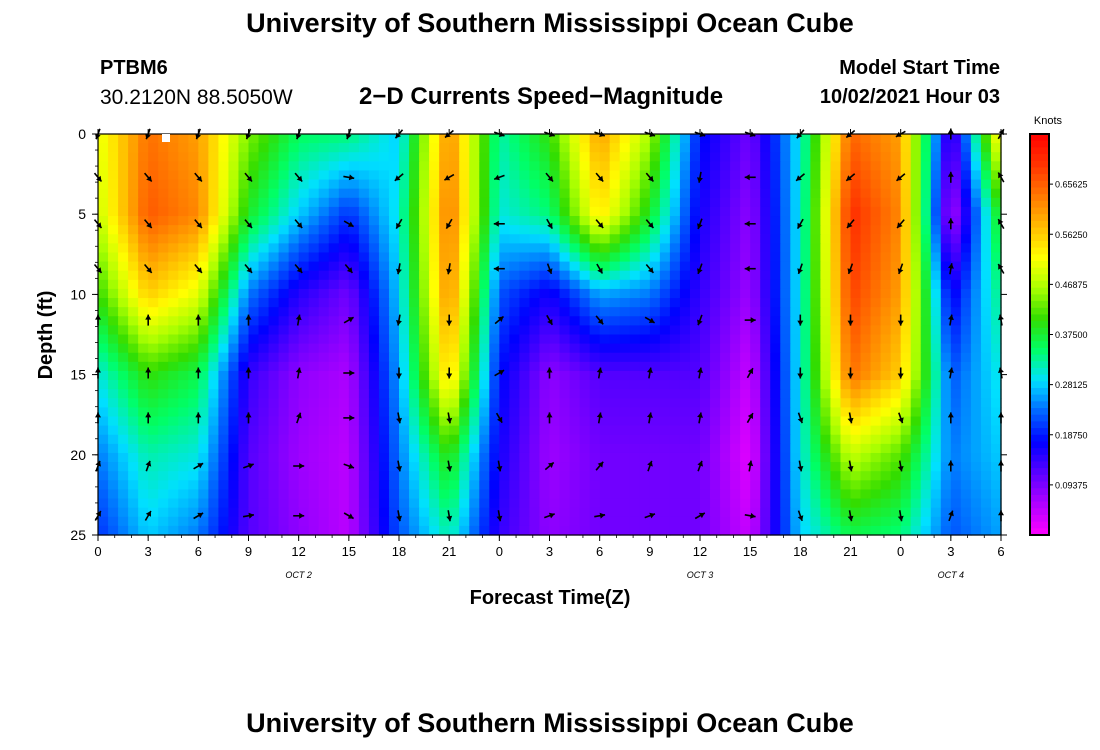 This screenshot has width=1100, height=750. I want to click on colorbar-swatch, so click(1039, 311).